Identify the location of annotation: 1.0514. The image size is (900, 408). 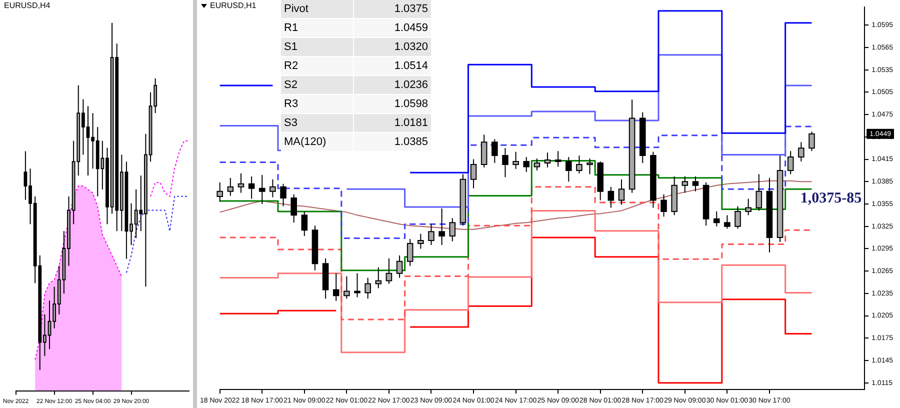
(392, 66).